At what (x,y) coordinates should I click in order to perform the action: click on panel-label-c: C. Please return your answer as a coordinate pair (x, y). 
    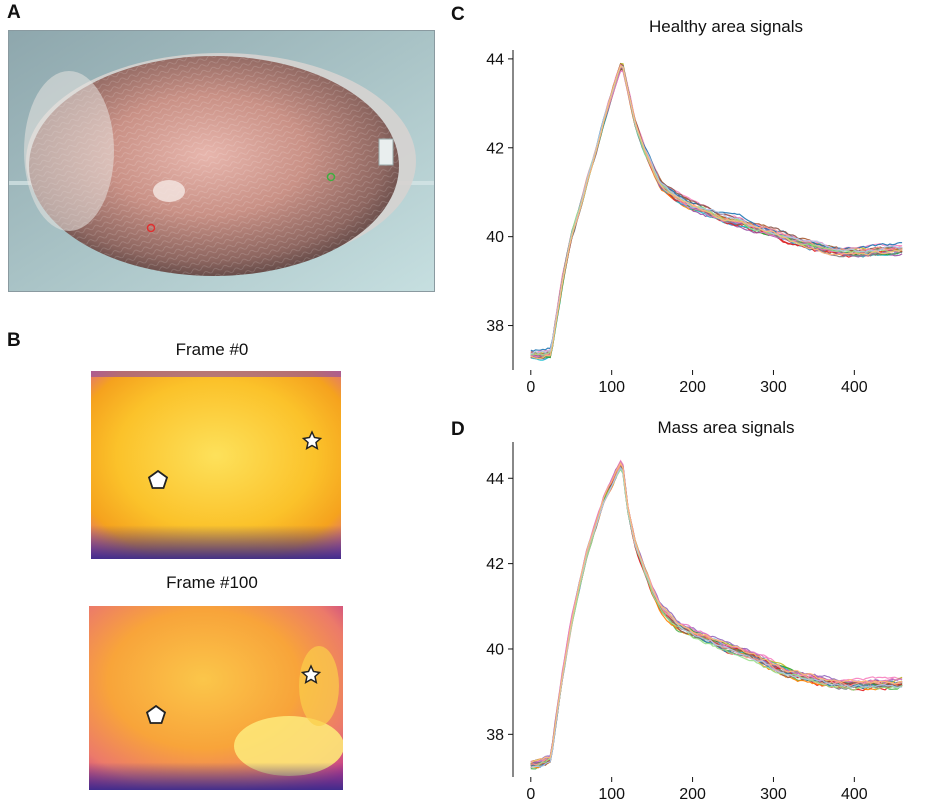
    Looking at the image, I should click on (458, 14).